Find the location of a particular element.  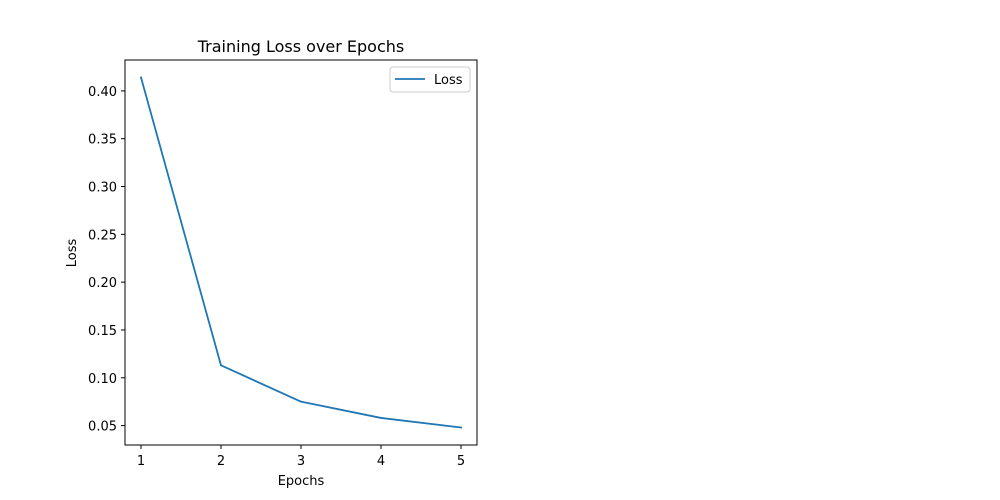

y-tick-label: 0.15 is located at coordinates (102, 331).